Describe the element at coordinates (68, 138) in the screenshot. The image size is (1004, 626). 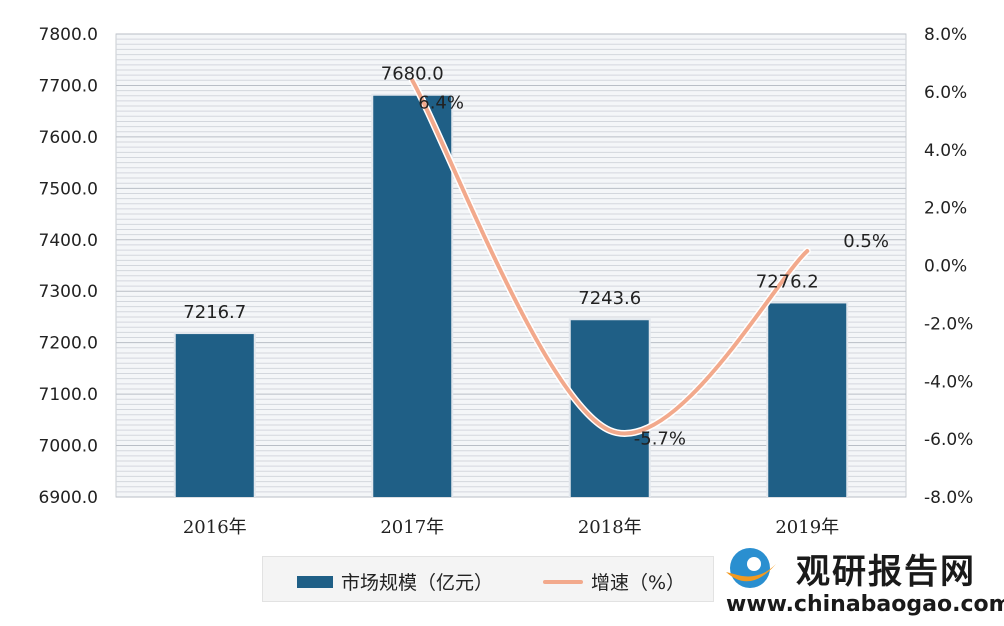
I see `y-left-tick: 7600.0` at that location.